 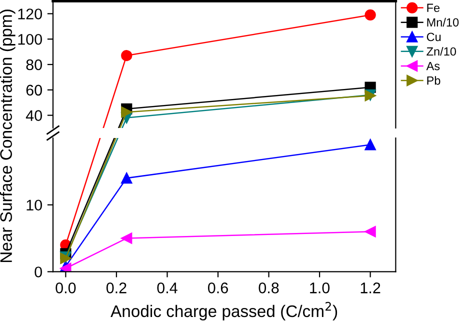 What do you see at coordinates (30, 14) in the screenshot?
I see `y-tick-label: 120` at bounding box center [30, 14].